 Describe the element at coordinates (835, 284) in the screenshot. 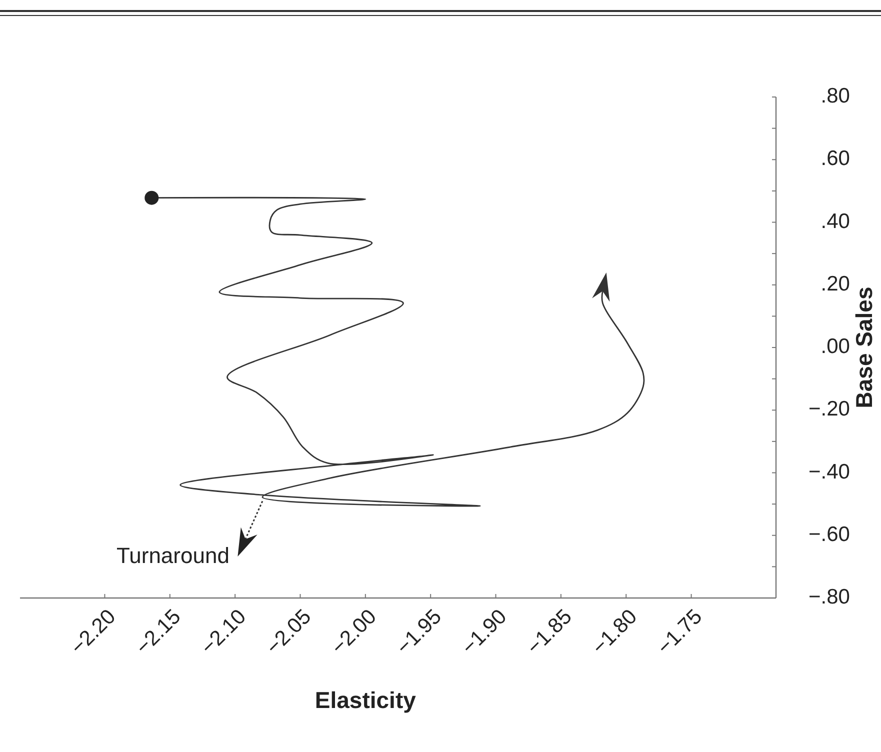

I see `y-tick-label: .20` at that location.